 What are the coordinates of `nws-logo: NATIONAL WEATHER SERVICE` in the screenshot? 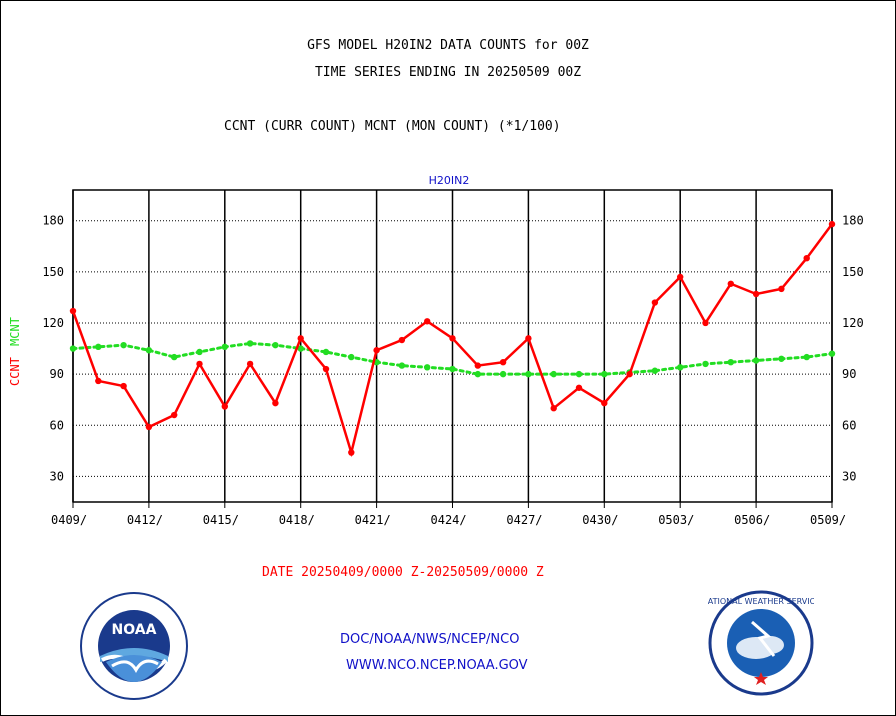 It's located at (761, 645).